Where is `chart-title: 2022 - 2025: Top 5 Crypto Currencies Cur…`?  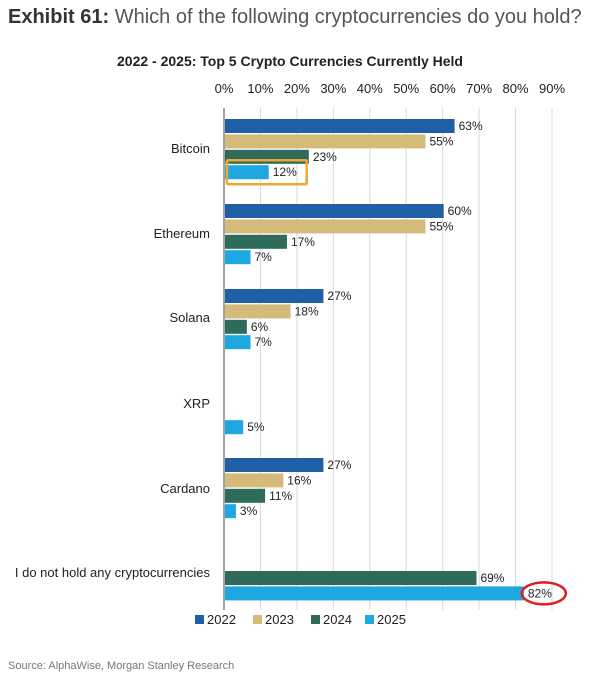
chart-title: 2022 - 2025: Top 5 Crypto Currencies Cur… is located at coordinates (290, 61).